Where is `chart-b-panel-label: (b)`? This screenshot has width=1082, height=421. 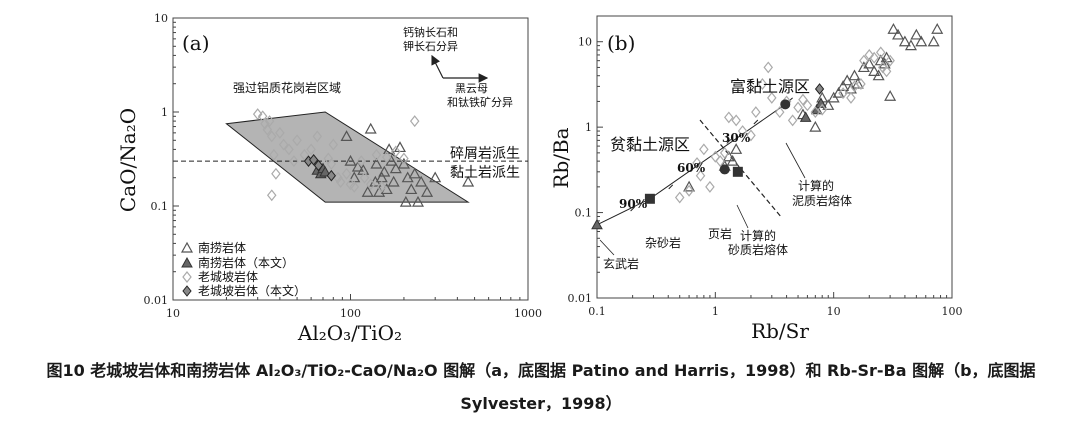
chart-b-panel-label: (b) is located at coordinates (621, 43).